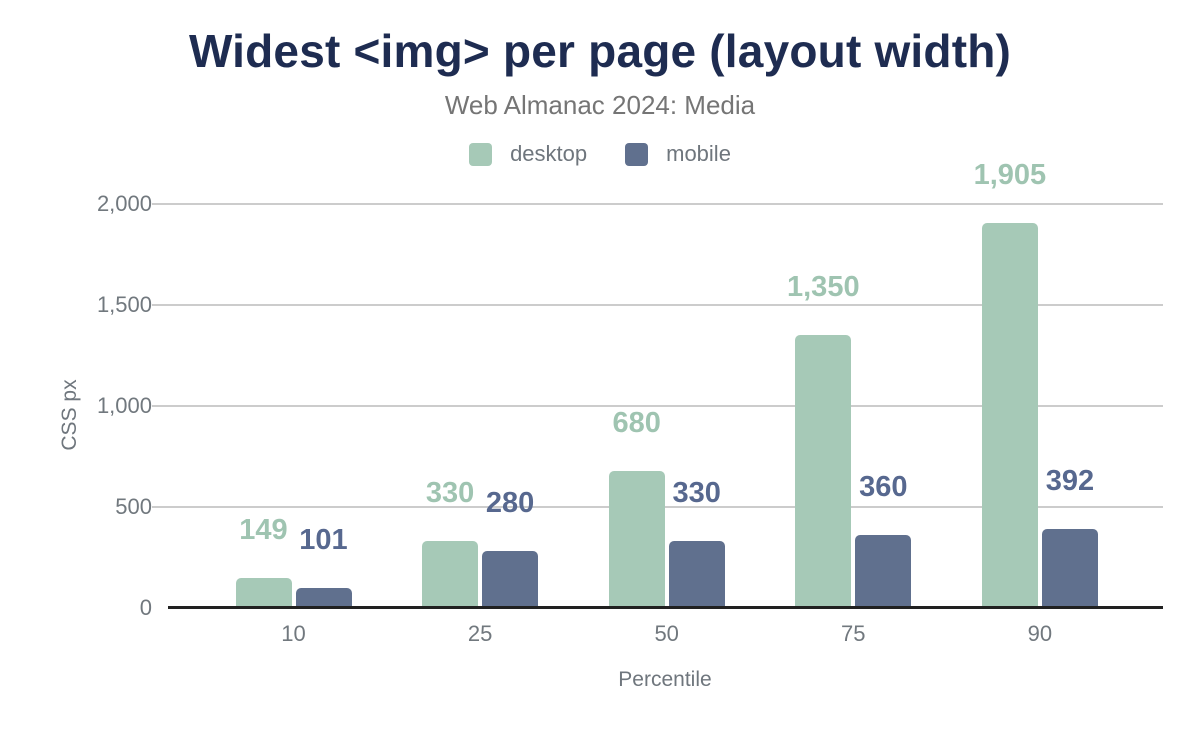 The width and height of the screenshot is (1200, 742). What do you see at coordinates (636, 539) in the screenshot?
I see `bar-desktop-p50` at bounding box center [636, 539].